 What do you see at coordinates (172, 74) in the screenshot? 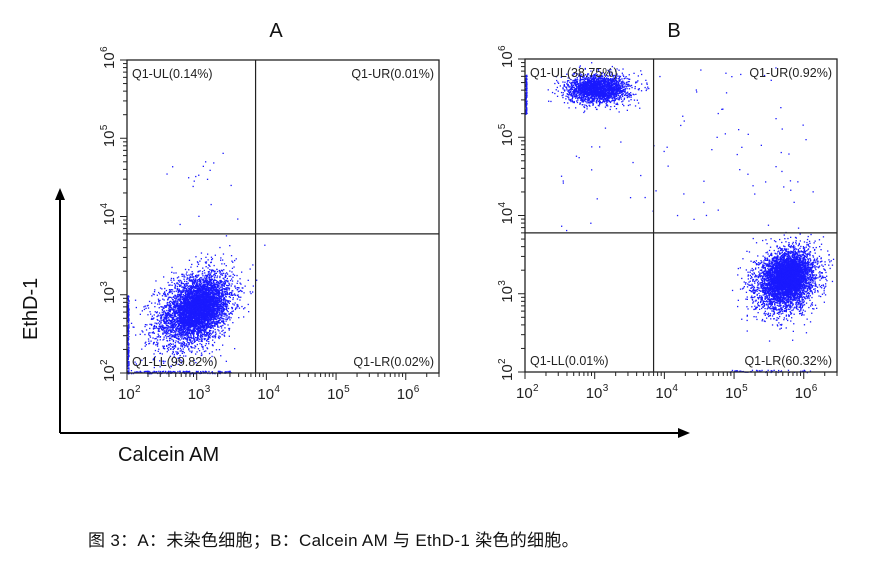
I see `quadrant-label-ul: Q1-UL(0.14%)` at bounding box center [172, 74].